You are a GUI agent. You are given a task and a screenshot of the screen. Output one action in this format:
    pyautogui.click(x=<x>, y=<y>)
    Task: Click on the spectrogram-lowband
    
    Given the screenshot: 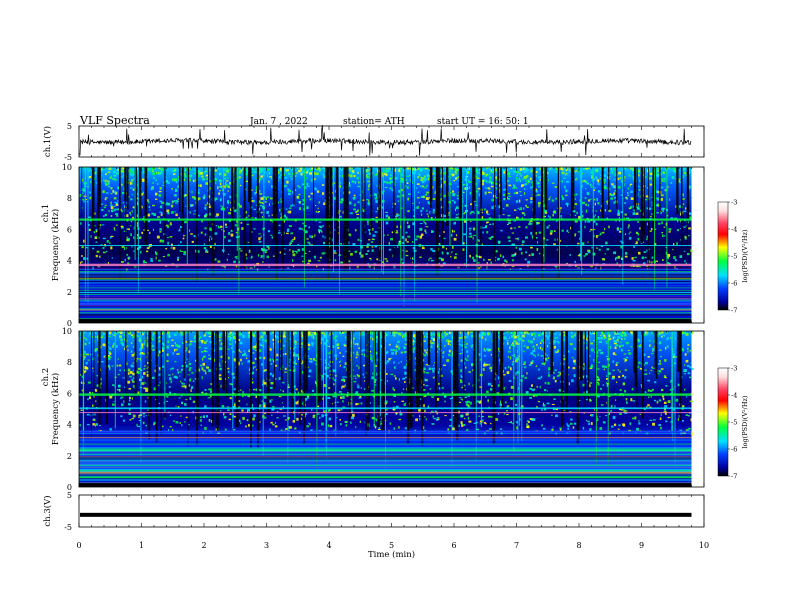 What is the action you would take?
    pyautogui.click(x=385, y=310)
    